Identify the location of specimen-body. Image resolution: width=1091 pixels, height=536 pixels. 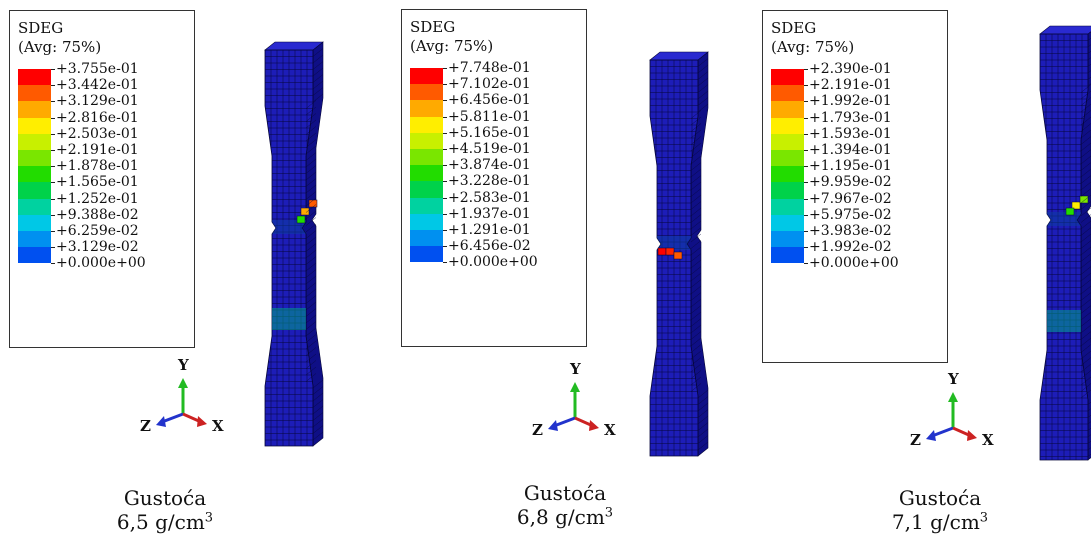
(294, 244).